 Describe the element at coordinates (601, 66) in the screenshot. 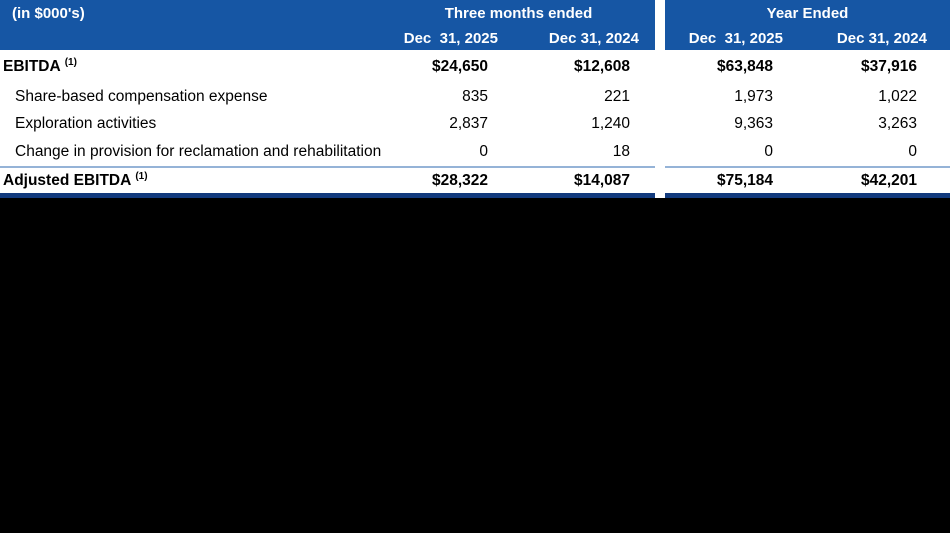

I see `value-tm-2024: $12,608` at that location.